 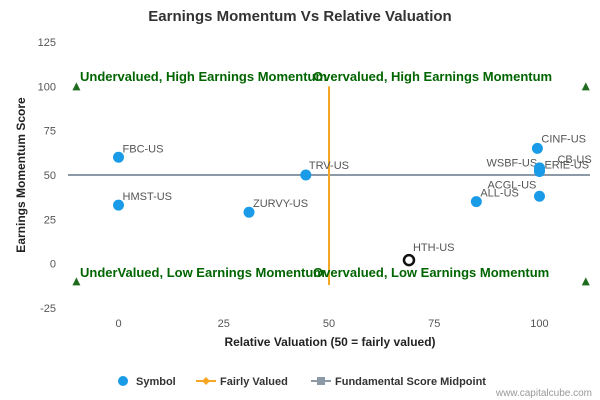 I want to click on legend-symbol-label: Symbol, so click(x=156, y=382).